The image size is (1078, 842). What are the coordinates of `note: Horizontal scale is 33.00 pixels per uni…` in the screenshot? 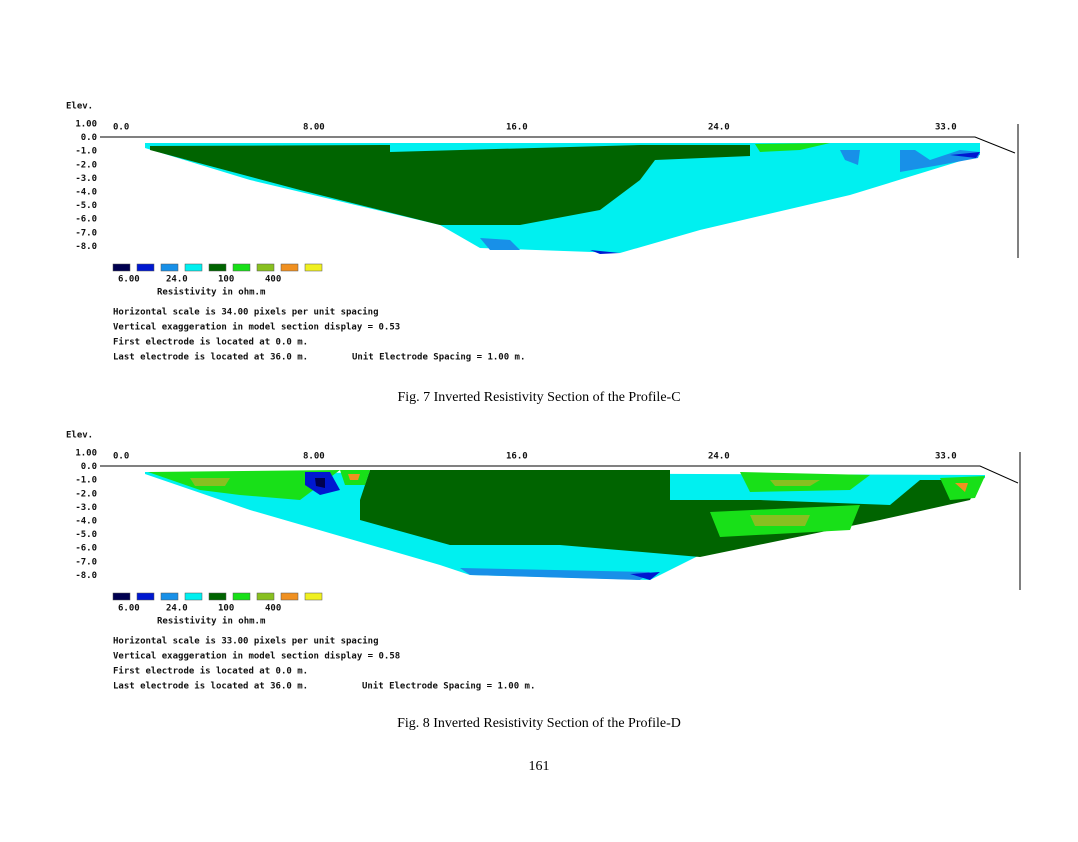 It's located at (246, 641).